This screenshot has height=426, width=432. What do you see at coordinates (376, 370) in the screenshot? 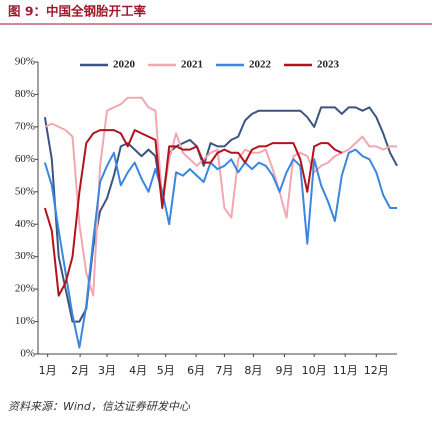
I see `x-tick-label: 12月` at bounding box center [376, 370].